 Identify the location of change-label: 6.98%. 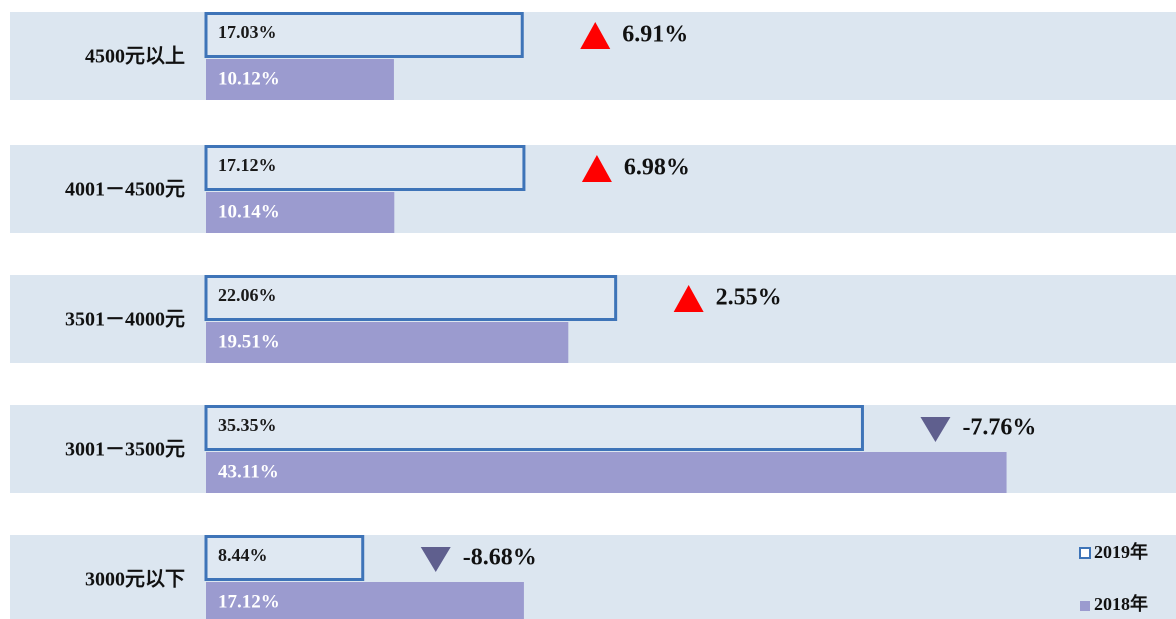
(657, 168).